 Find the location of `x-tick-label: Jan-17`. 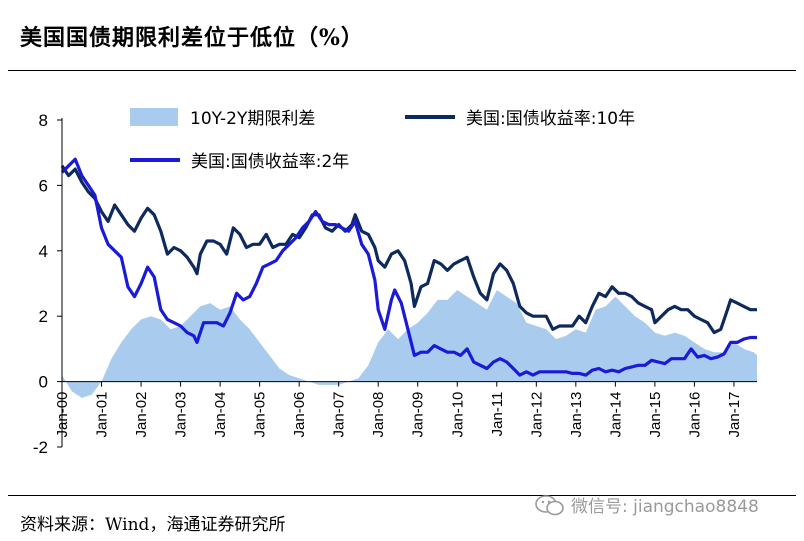

x-tick-label: Jan-17 is located at coordinates (734, 415).